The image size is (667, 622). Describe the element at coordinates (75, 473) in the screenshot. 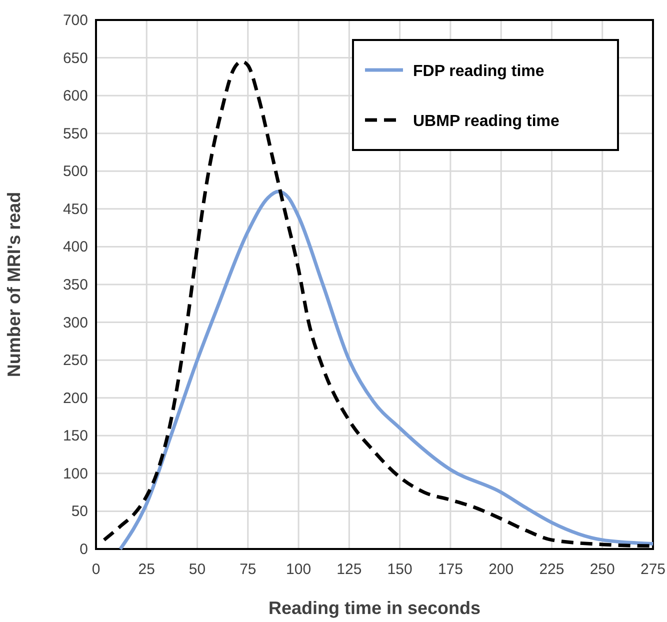

I see `y-tick-label: 100` at that location.